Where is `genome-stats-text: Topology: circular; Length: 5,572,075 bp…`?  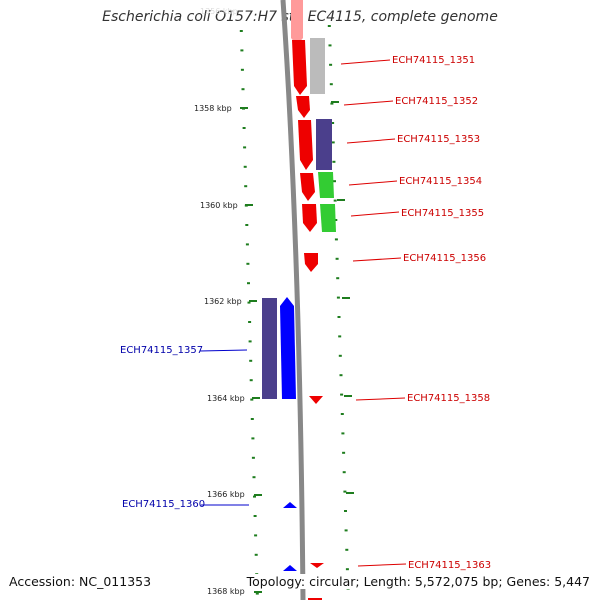 genome-stats-text: Topology: circular; Length: 5,572,075 bp… is located at coordinates (416, 581).